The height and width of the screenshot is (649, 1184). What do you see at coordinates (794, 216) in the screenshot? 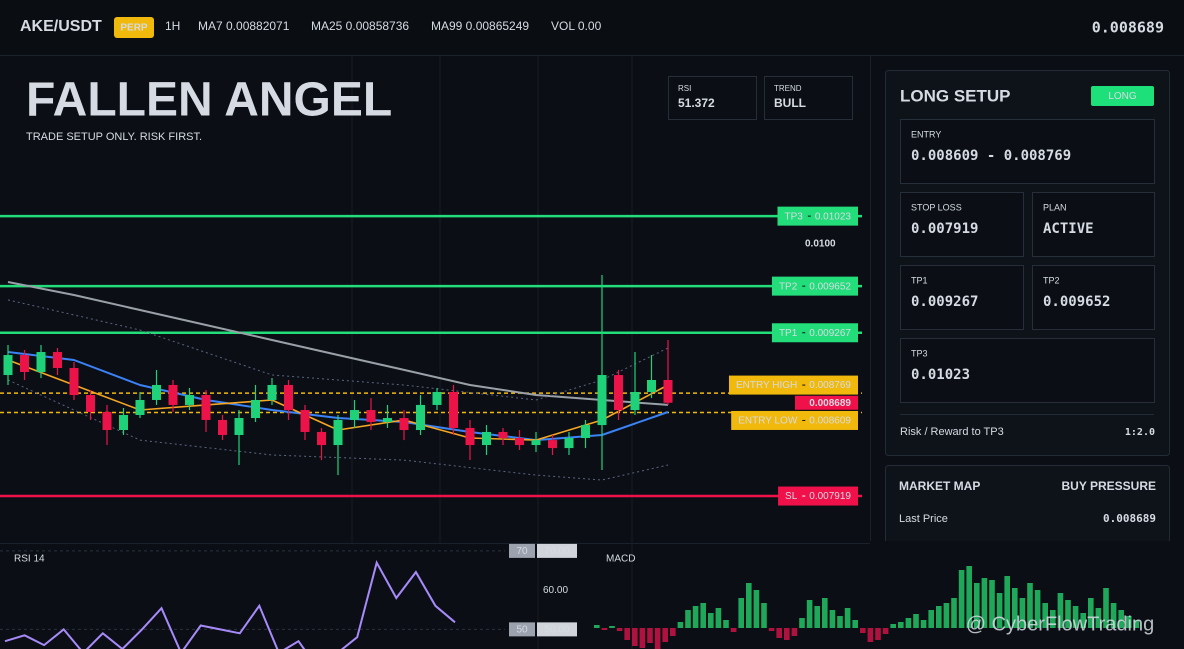
I see `level-name: TP3` at bounding box center [794, 216].